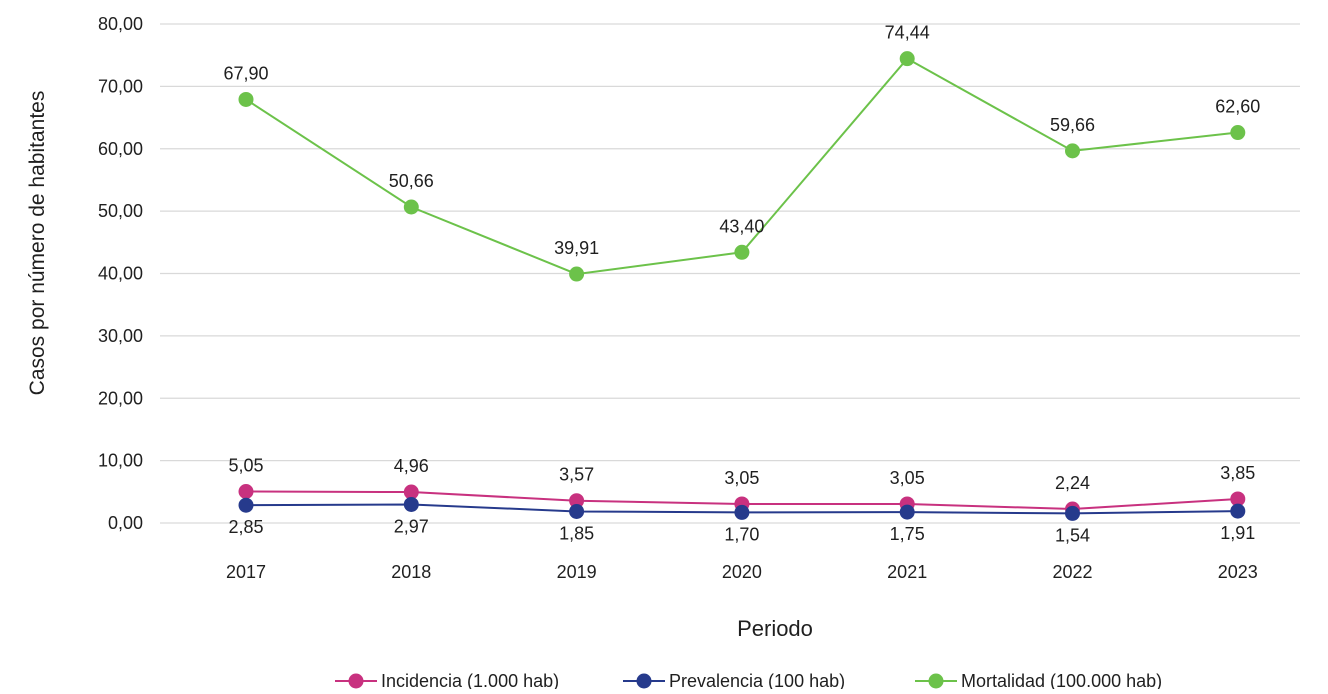 This screenshot has width=1328, height=694. Describe the element at coordinates (411, 526) in the screenshot. I see `data-label: 2,97` at that location.